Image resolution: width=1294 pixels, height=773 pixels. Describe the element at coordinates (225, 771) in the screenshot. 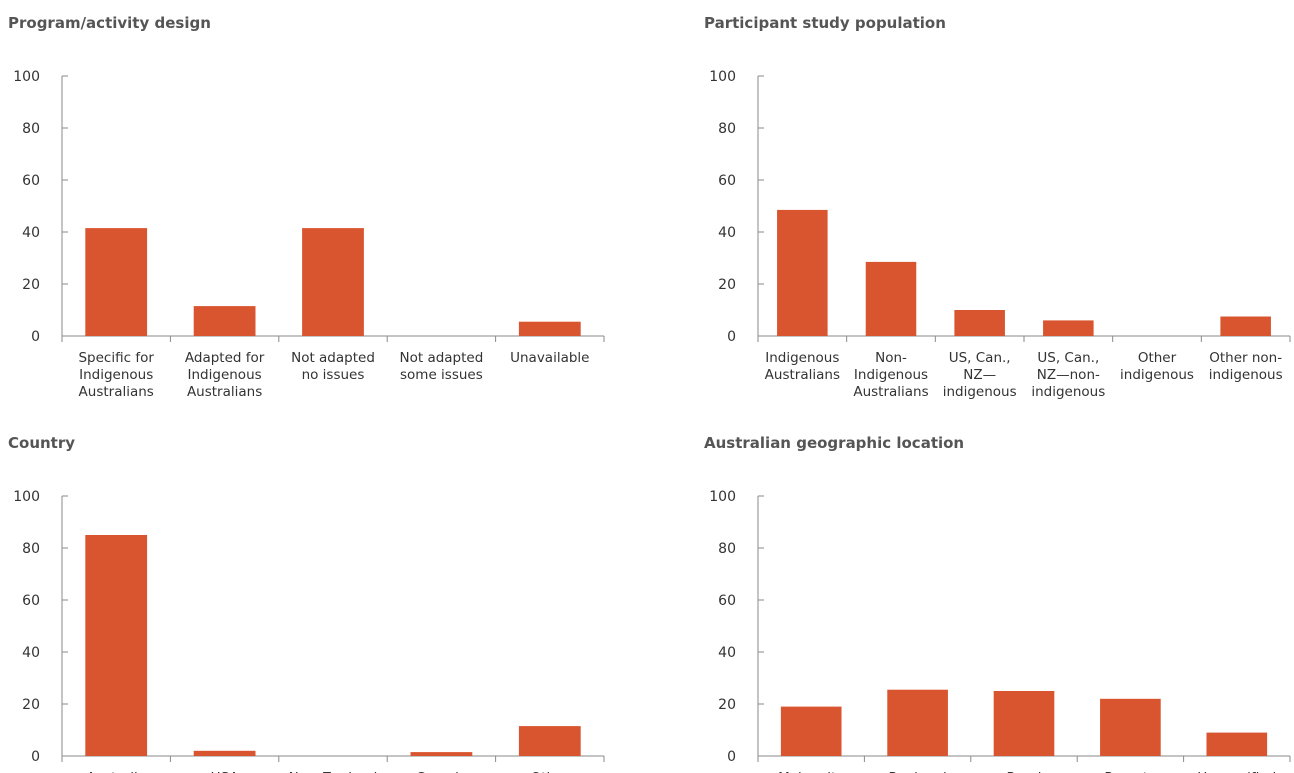

I see `x-tick-label: USA` at that location.